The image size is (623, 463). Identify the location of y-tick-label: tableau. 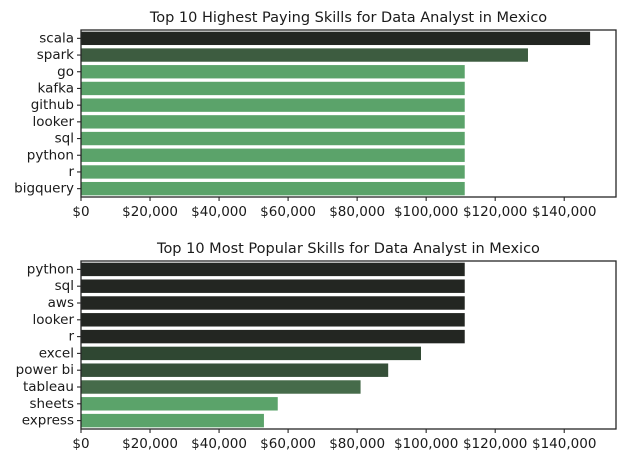
(48, 387).